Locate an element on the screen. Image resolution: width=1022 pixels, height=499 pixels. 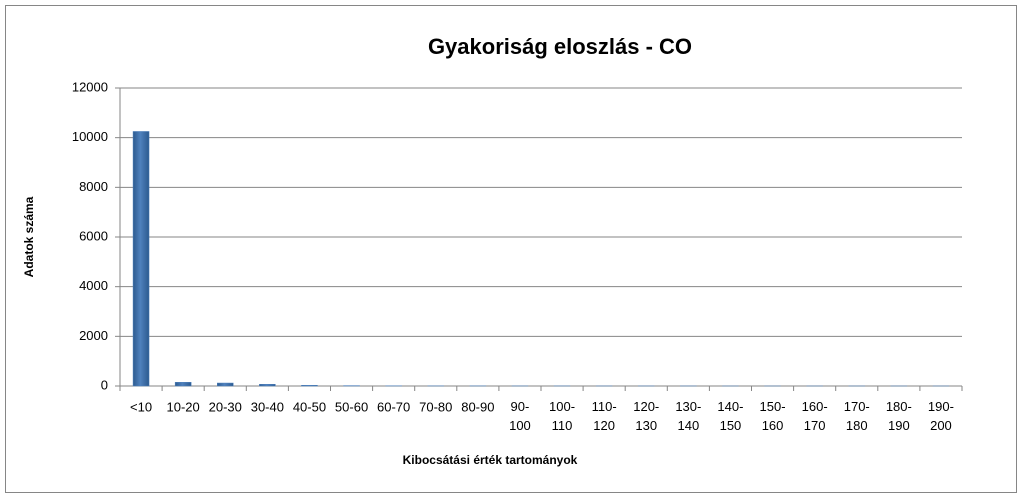
y-tick-label: 12000 is located at coordinates (90, 86).